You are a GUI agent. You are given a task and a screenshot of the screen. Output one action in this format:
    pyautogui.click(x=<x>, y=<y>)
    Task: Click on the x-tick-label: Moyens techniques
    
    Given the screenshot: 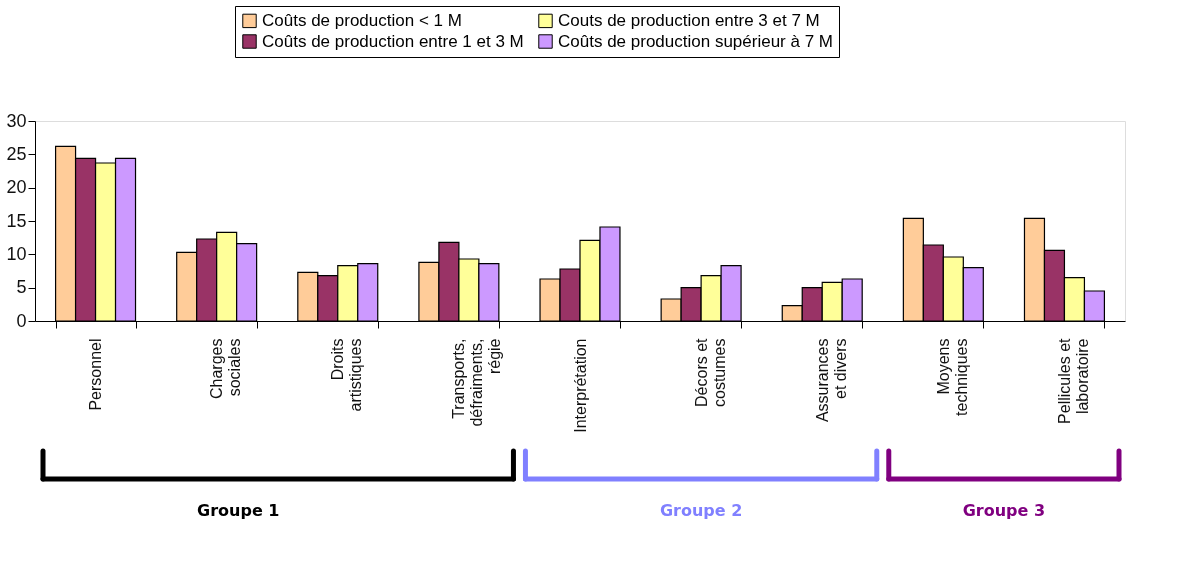 What is the action you would take?
    pyautogui.click(x=952, y=377)
    